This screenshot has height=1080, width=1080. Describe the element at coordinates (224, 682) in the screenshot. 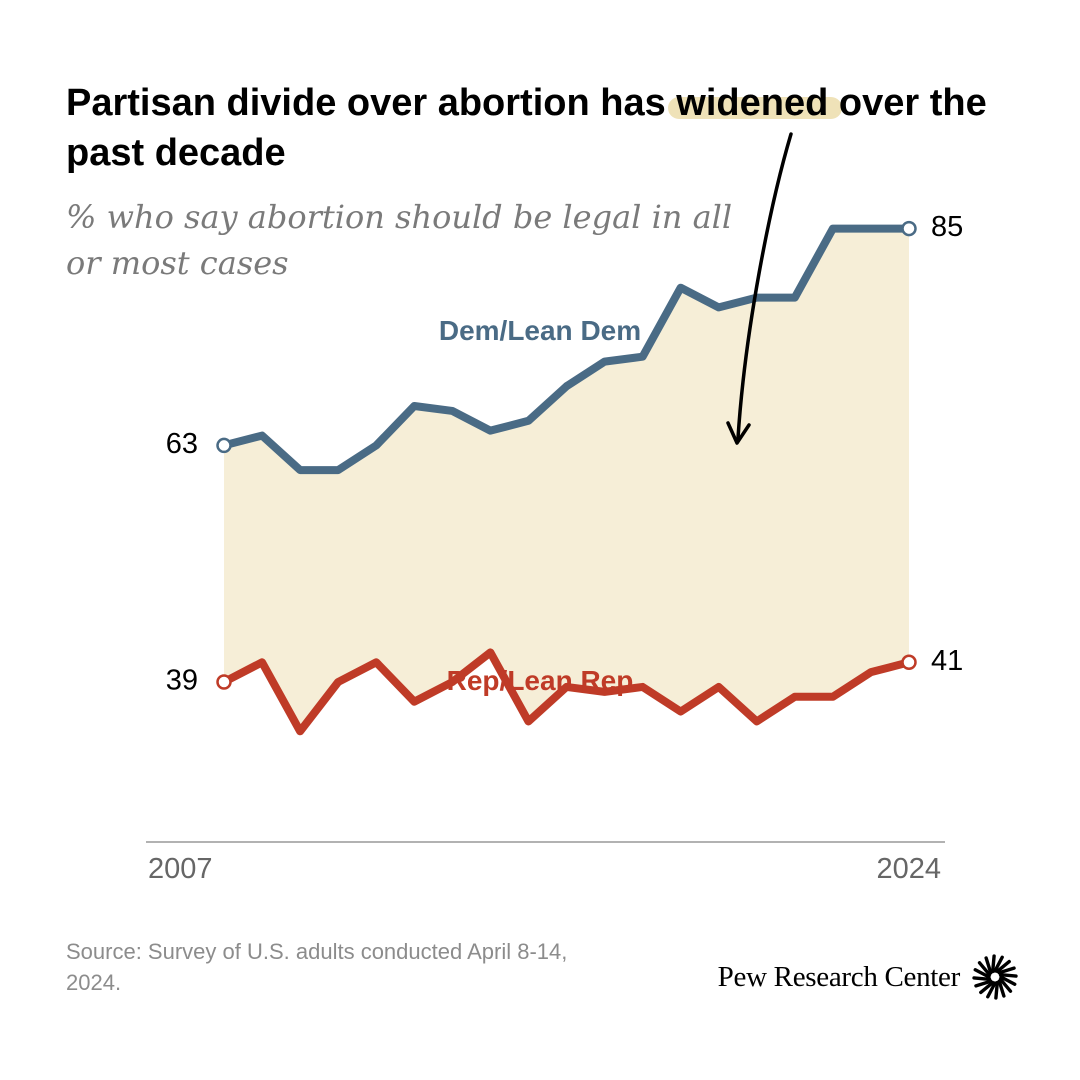

I see `rep-start-marker` at that location.